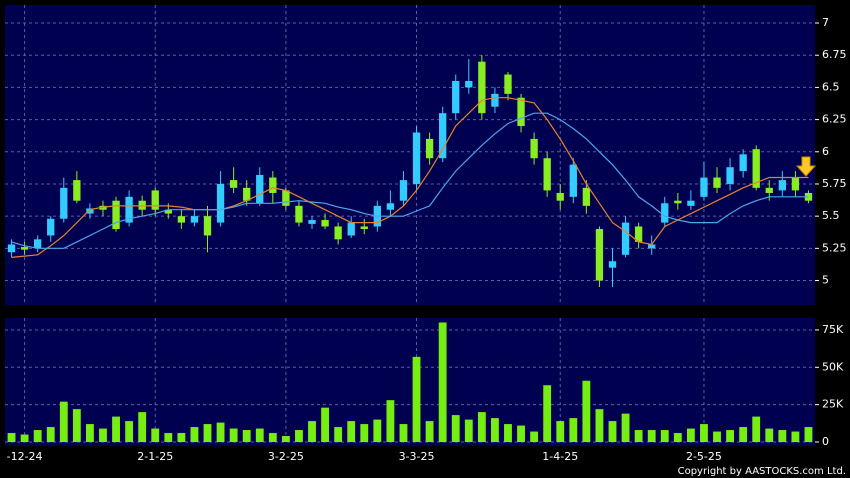 The image size is (850, 478). Describe the element at coordinates (834, 54) in the screenshot. I see `y-tick-label: 6.75` at that location.